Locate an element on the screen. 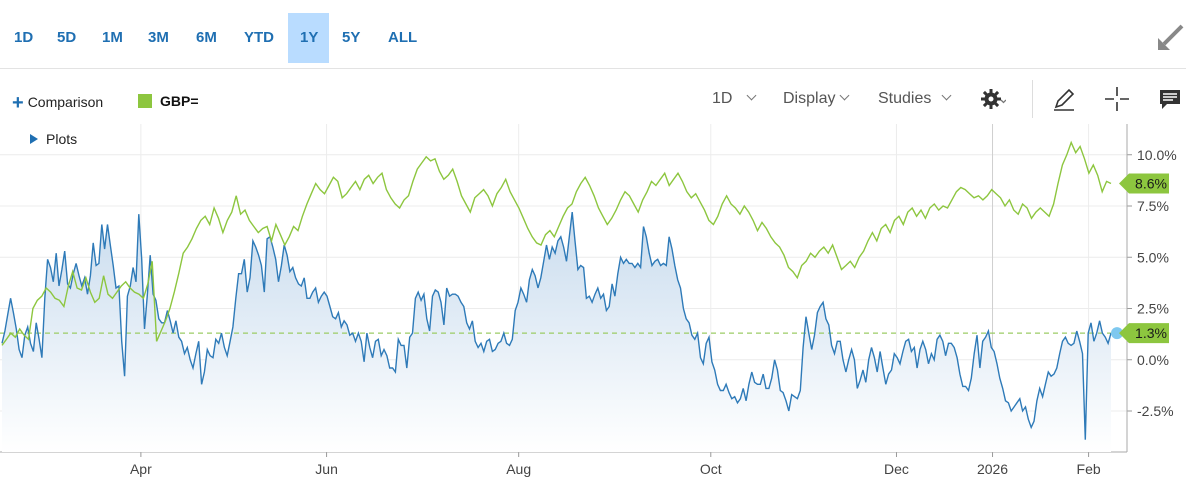  last-point-dot is located at coordinates (1117, 333).